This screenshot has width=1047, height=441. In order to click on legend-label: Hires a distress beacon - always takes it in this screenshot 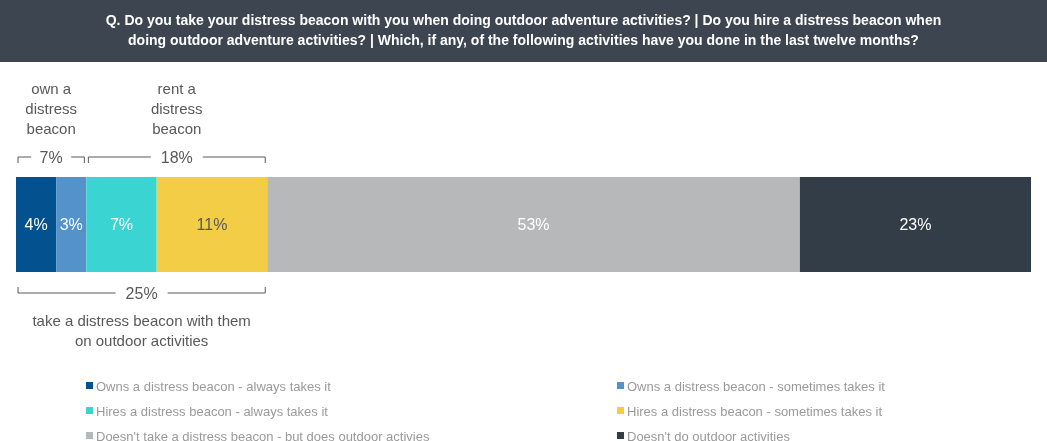, I will do `click(212, 411)`.